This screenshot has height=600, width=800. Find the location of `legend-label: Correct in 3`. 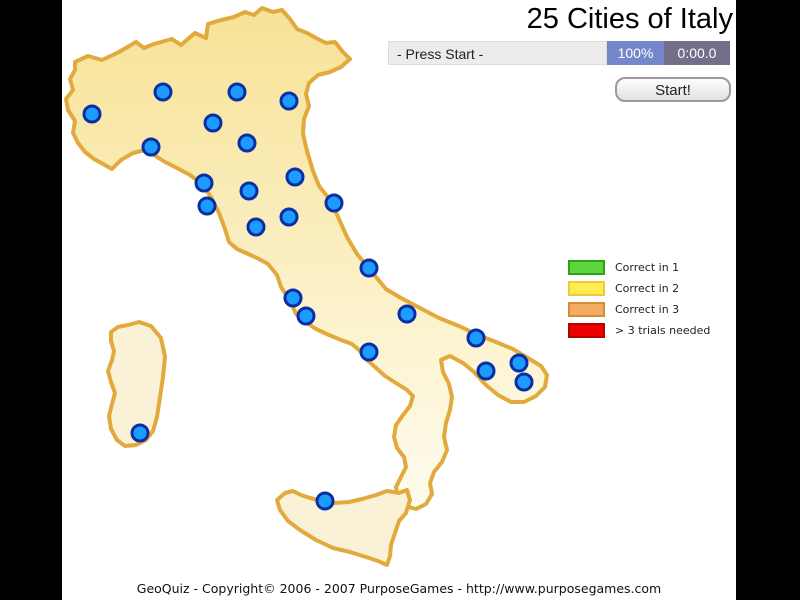

legend-label: Correct in 3 is located at coordinates (647, 309).